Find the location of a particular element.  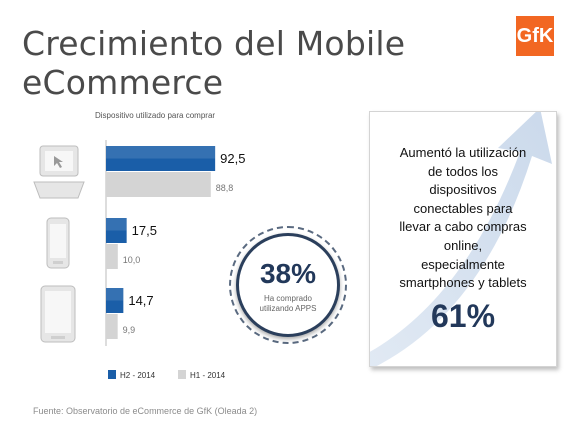

slide-title: Crecimiento del Mobile eCommerce is located at coordinates (214, 63).